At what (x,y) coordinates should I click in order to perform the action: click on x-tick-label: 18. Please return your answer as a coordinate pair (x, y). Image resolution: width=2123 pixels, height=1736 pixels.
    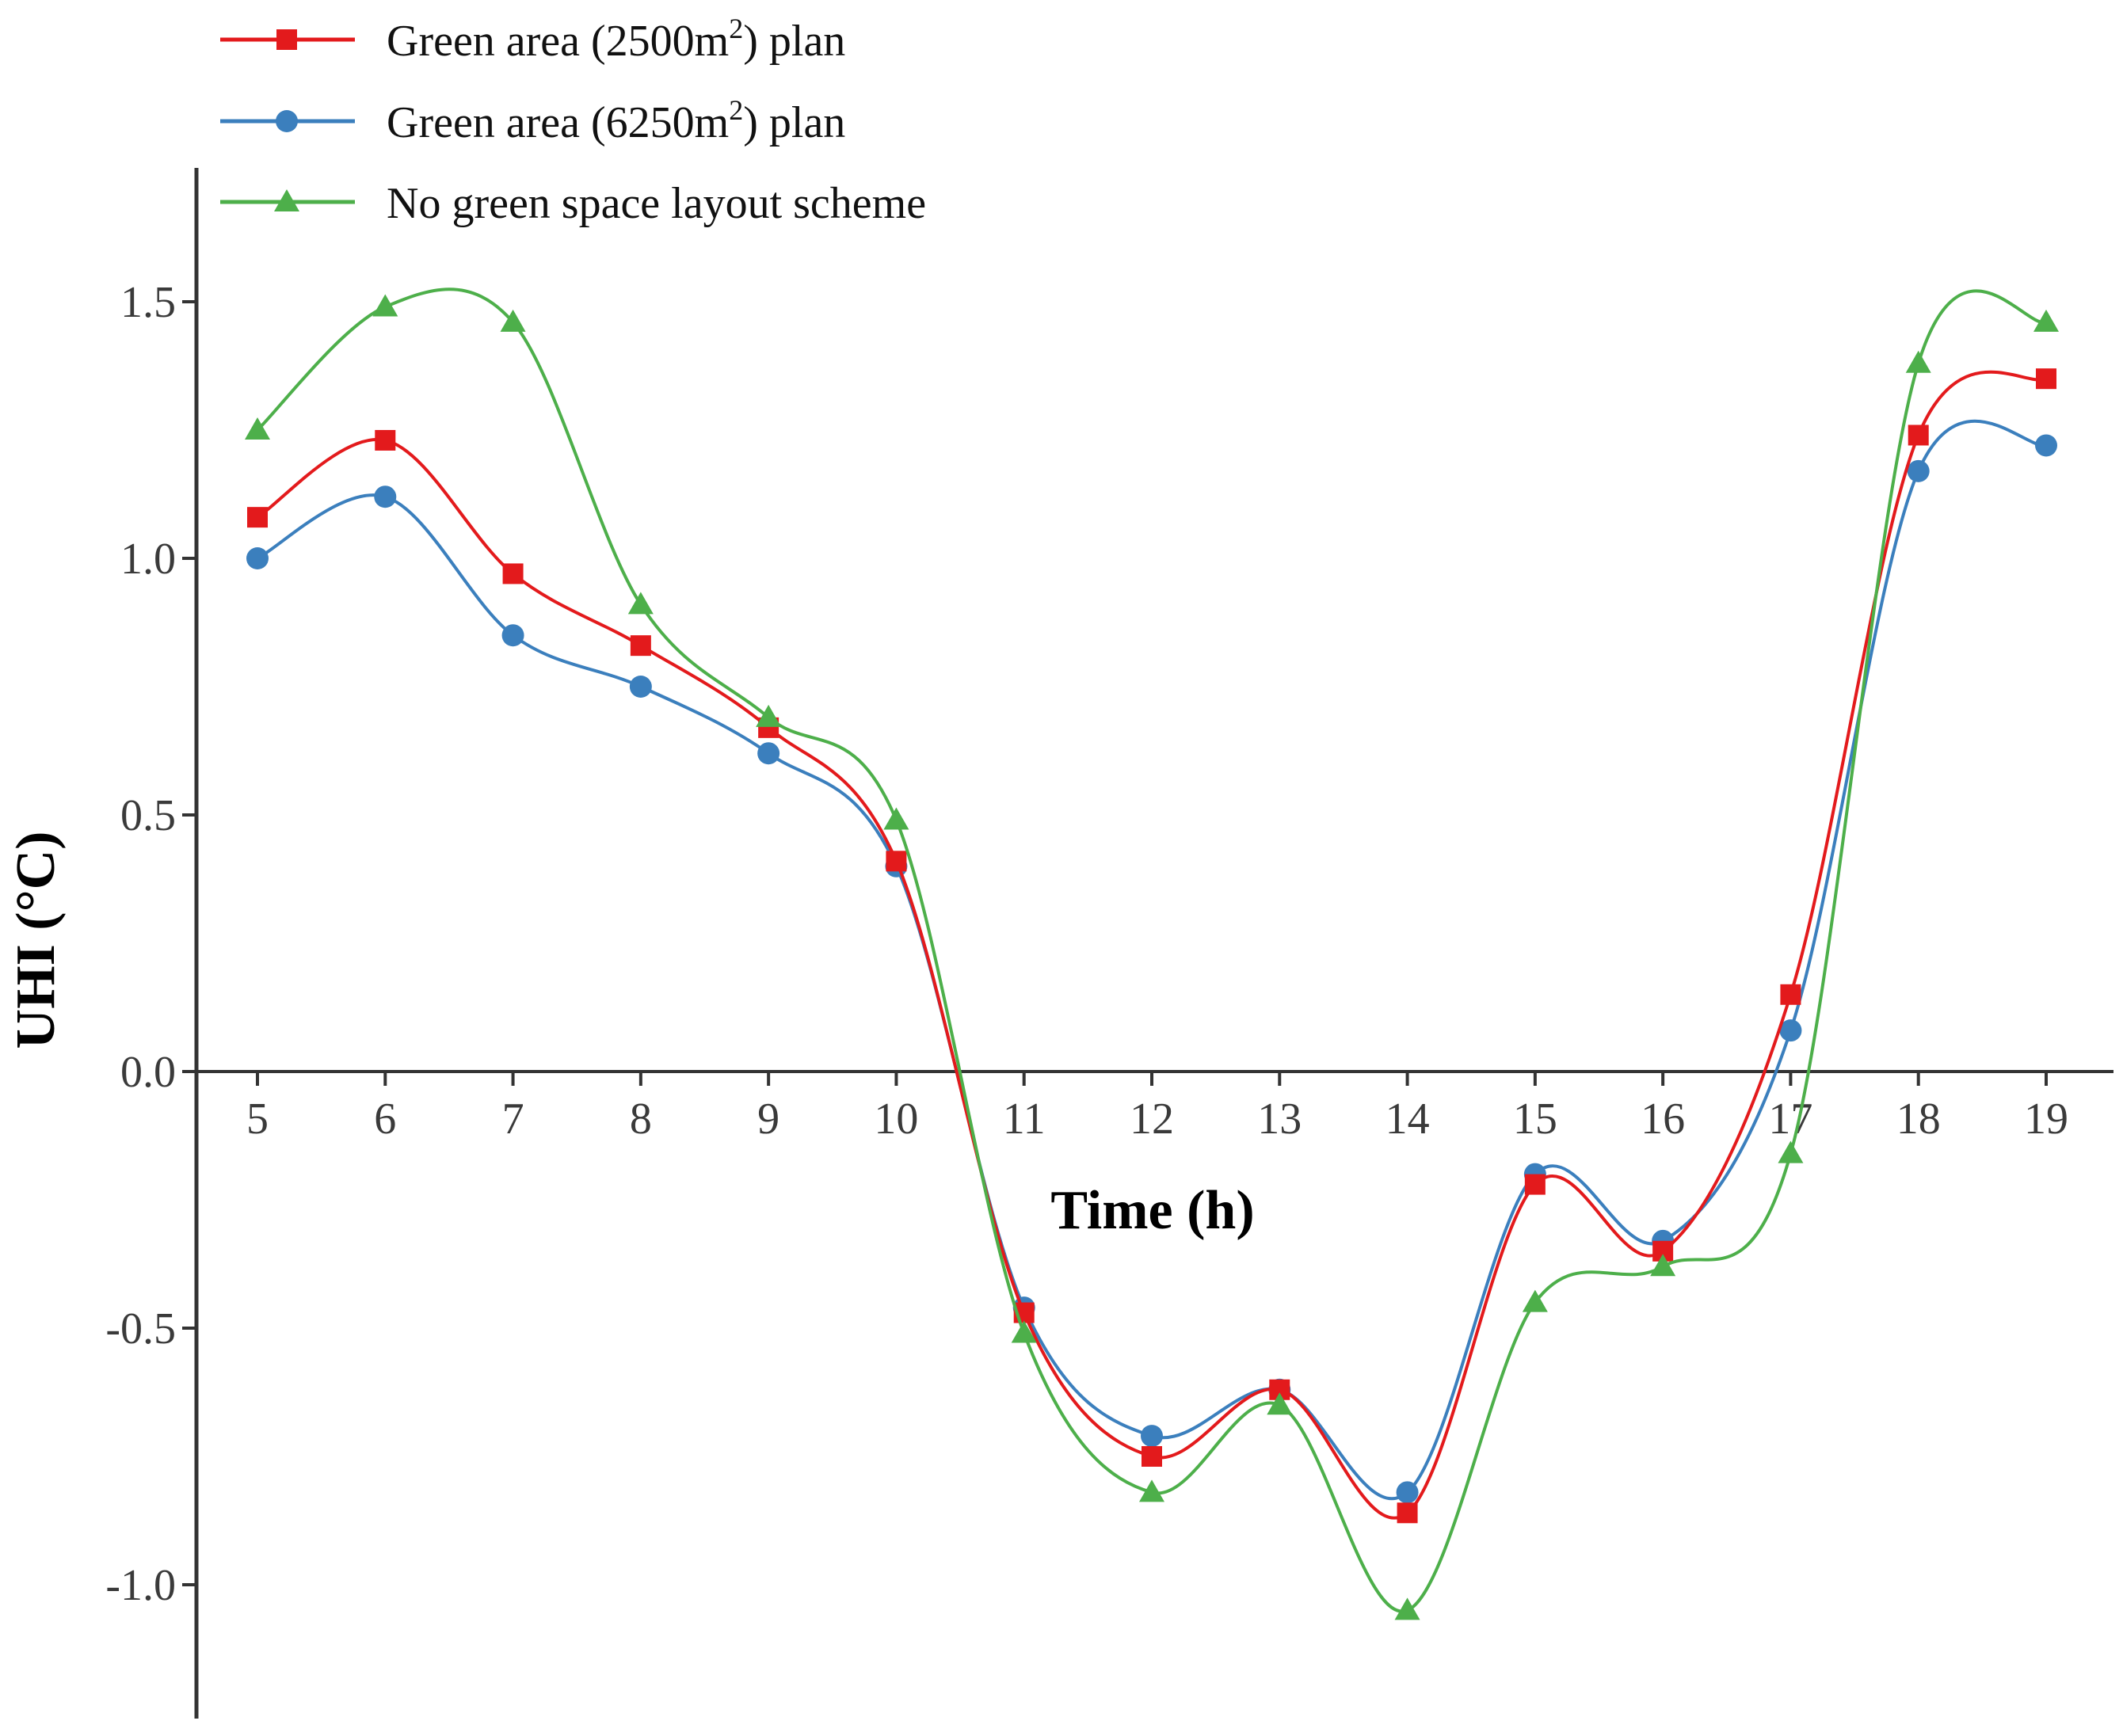
    Looking at the image, I should click on (1918, 1119).